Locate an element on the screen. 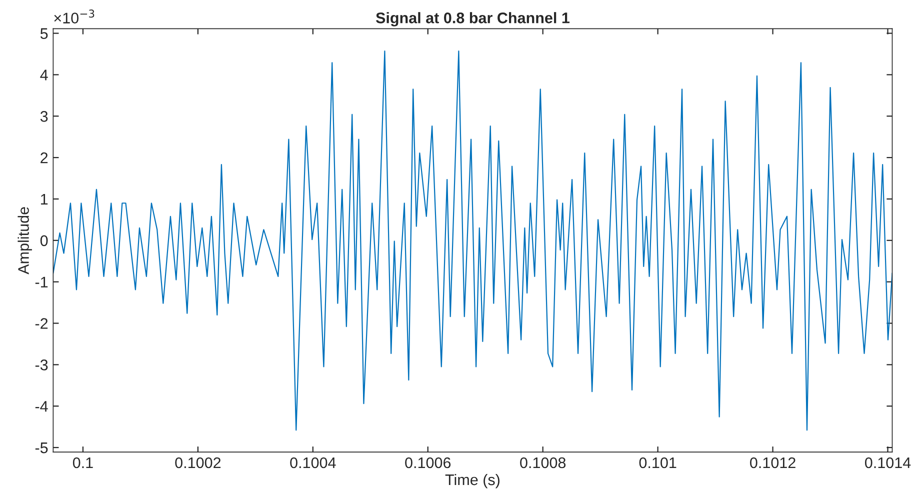 This screenshot has height=504, width=917. x-tick-label: 0.1006 is located at coordinates (428, 462).